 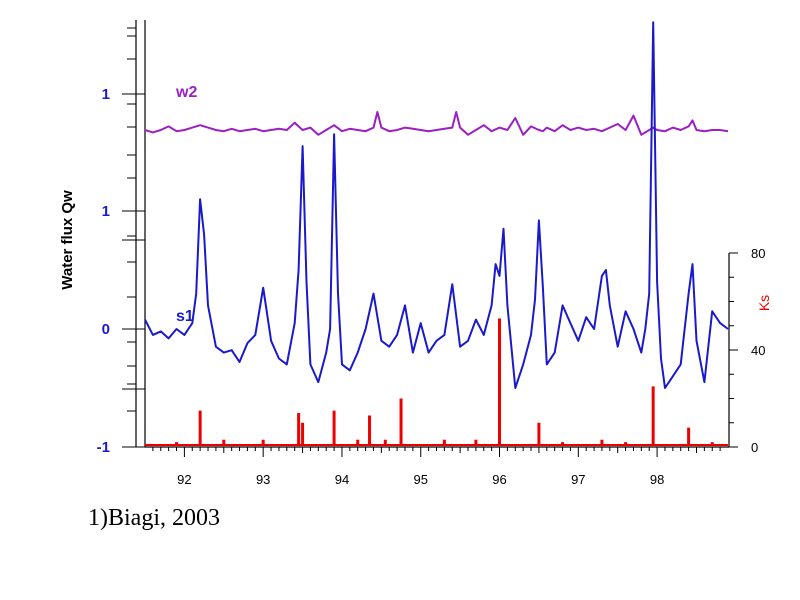 I want to click on right-y-tick-label: 40, so click(x=758, y=350).